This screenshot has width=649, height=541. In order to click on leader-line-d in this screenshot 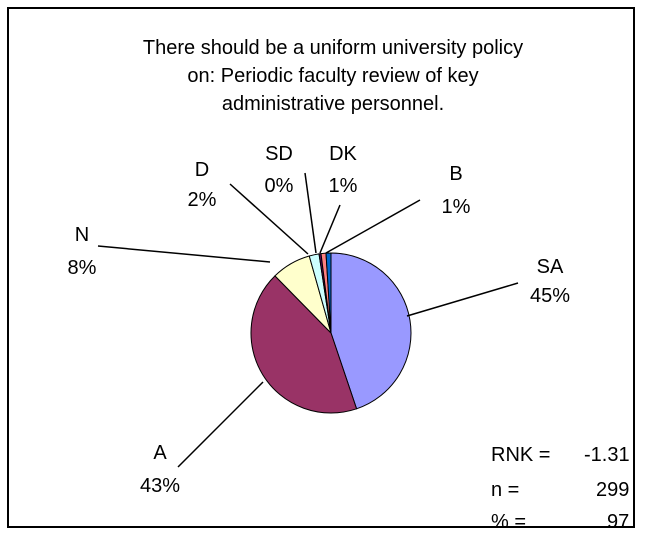, I will do `click(269, 219)`.